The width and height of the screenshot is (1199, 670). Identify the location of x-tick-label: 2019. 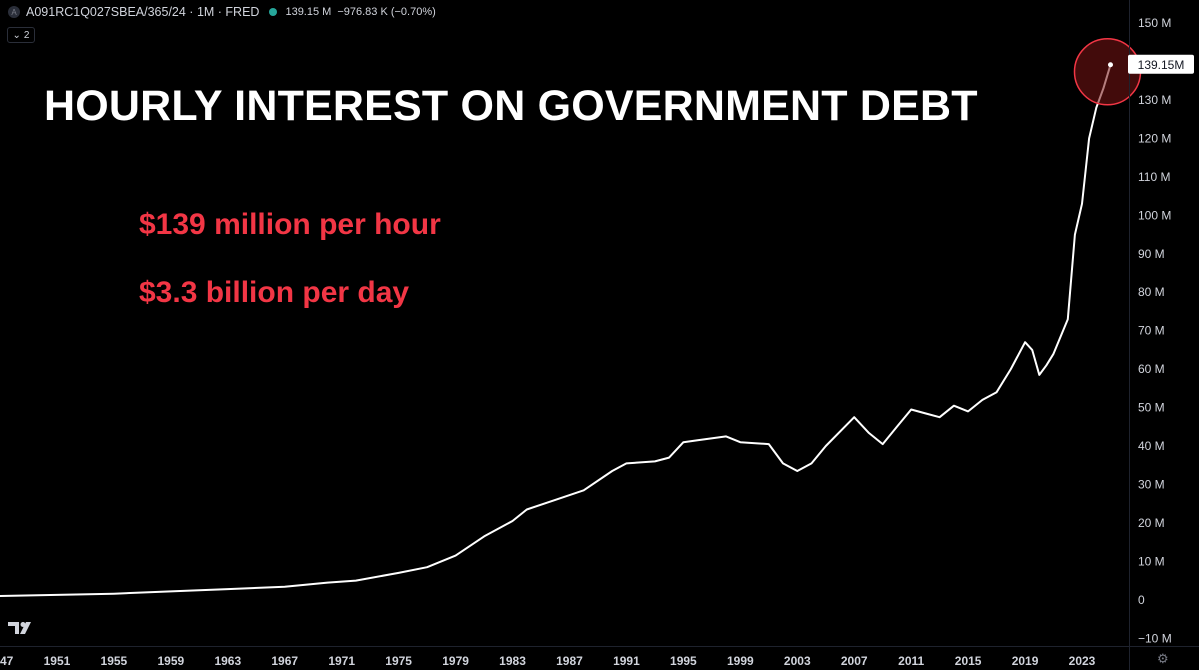
(1025, 661).